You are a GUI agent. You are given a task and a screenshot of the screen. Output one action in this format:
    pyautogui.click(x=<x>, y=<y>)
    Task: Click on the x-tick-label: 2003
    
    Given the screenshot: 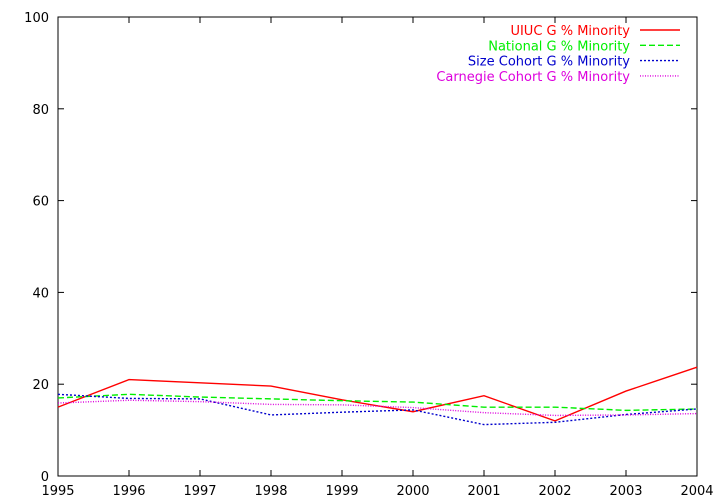 What is the action you would take?
    pyautogui.click(x=625, y=491)
    